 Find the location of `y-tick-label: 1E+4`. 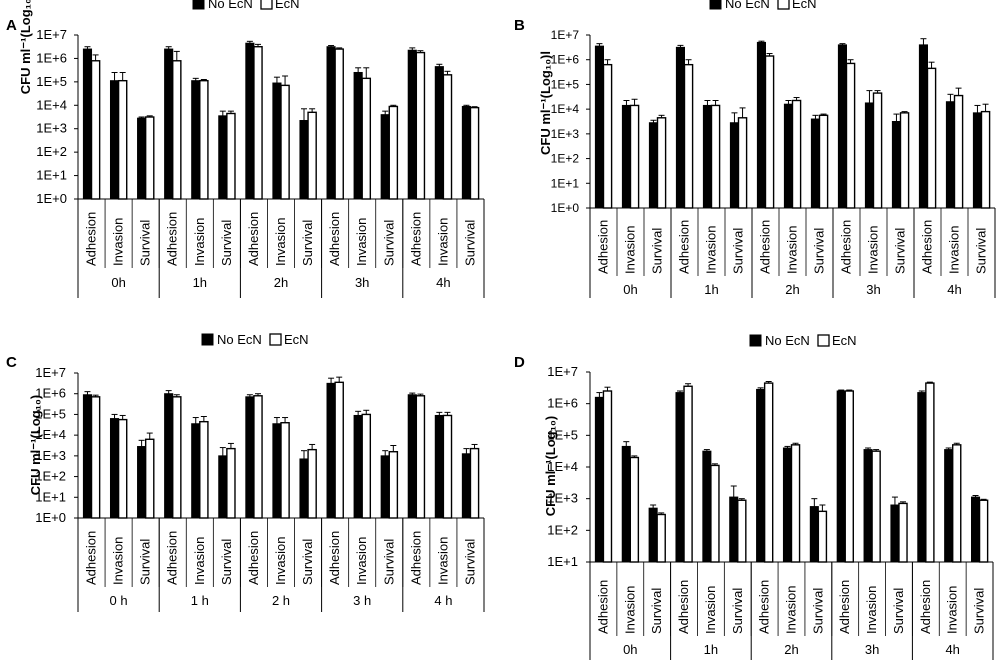

y-tick-label: 1E+4 is located at coordinates (562, 466).